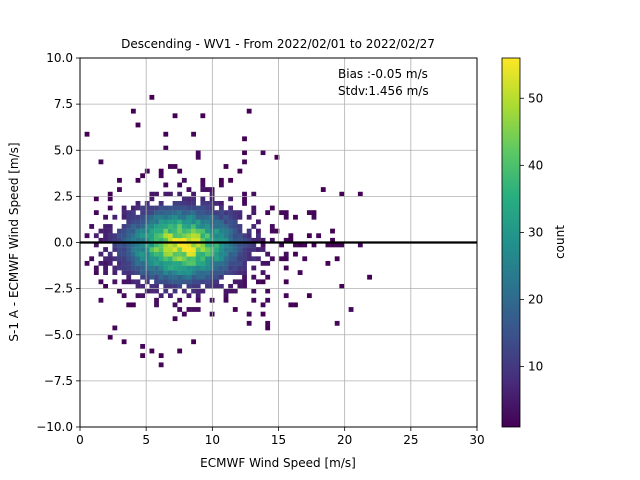  Describe the element at coordinates (80, 440) in the screenshot. I see `x-tick-label: 0` at that location.